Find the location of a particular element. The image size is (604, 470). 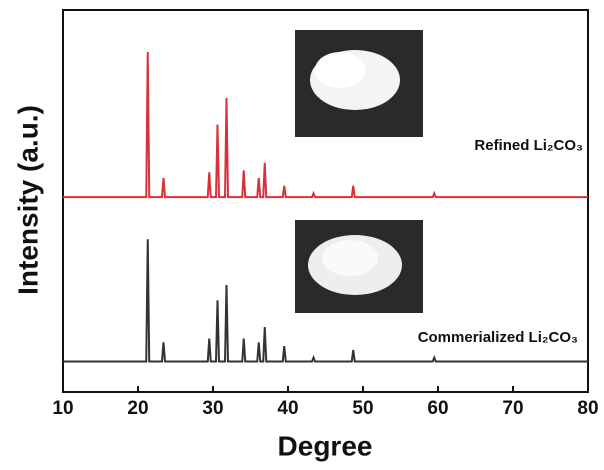

x-tick-label: 10 is located at coordinates (62, 408).